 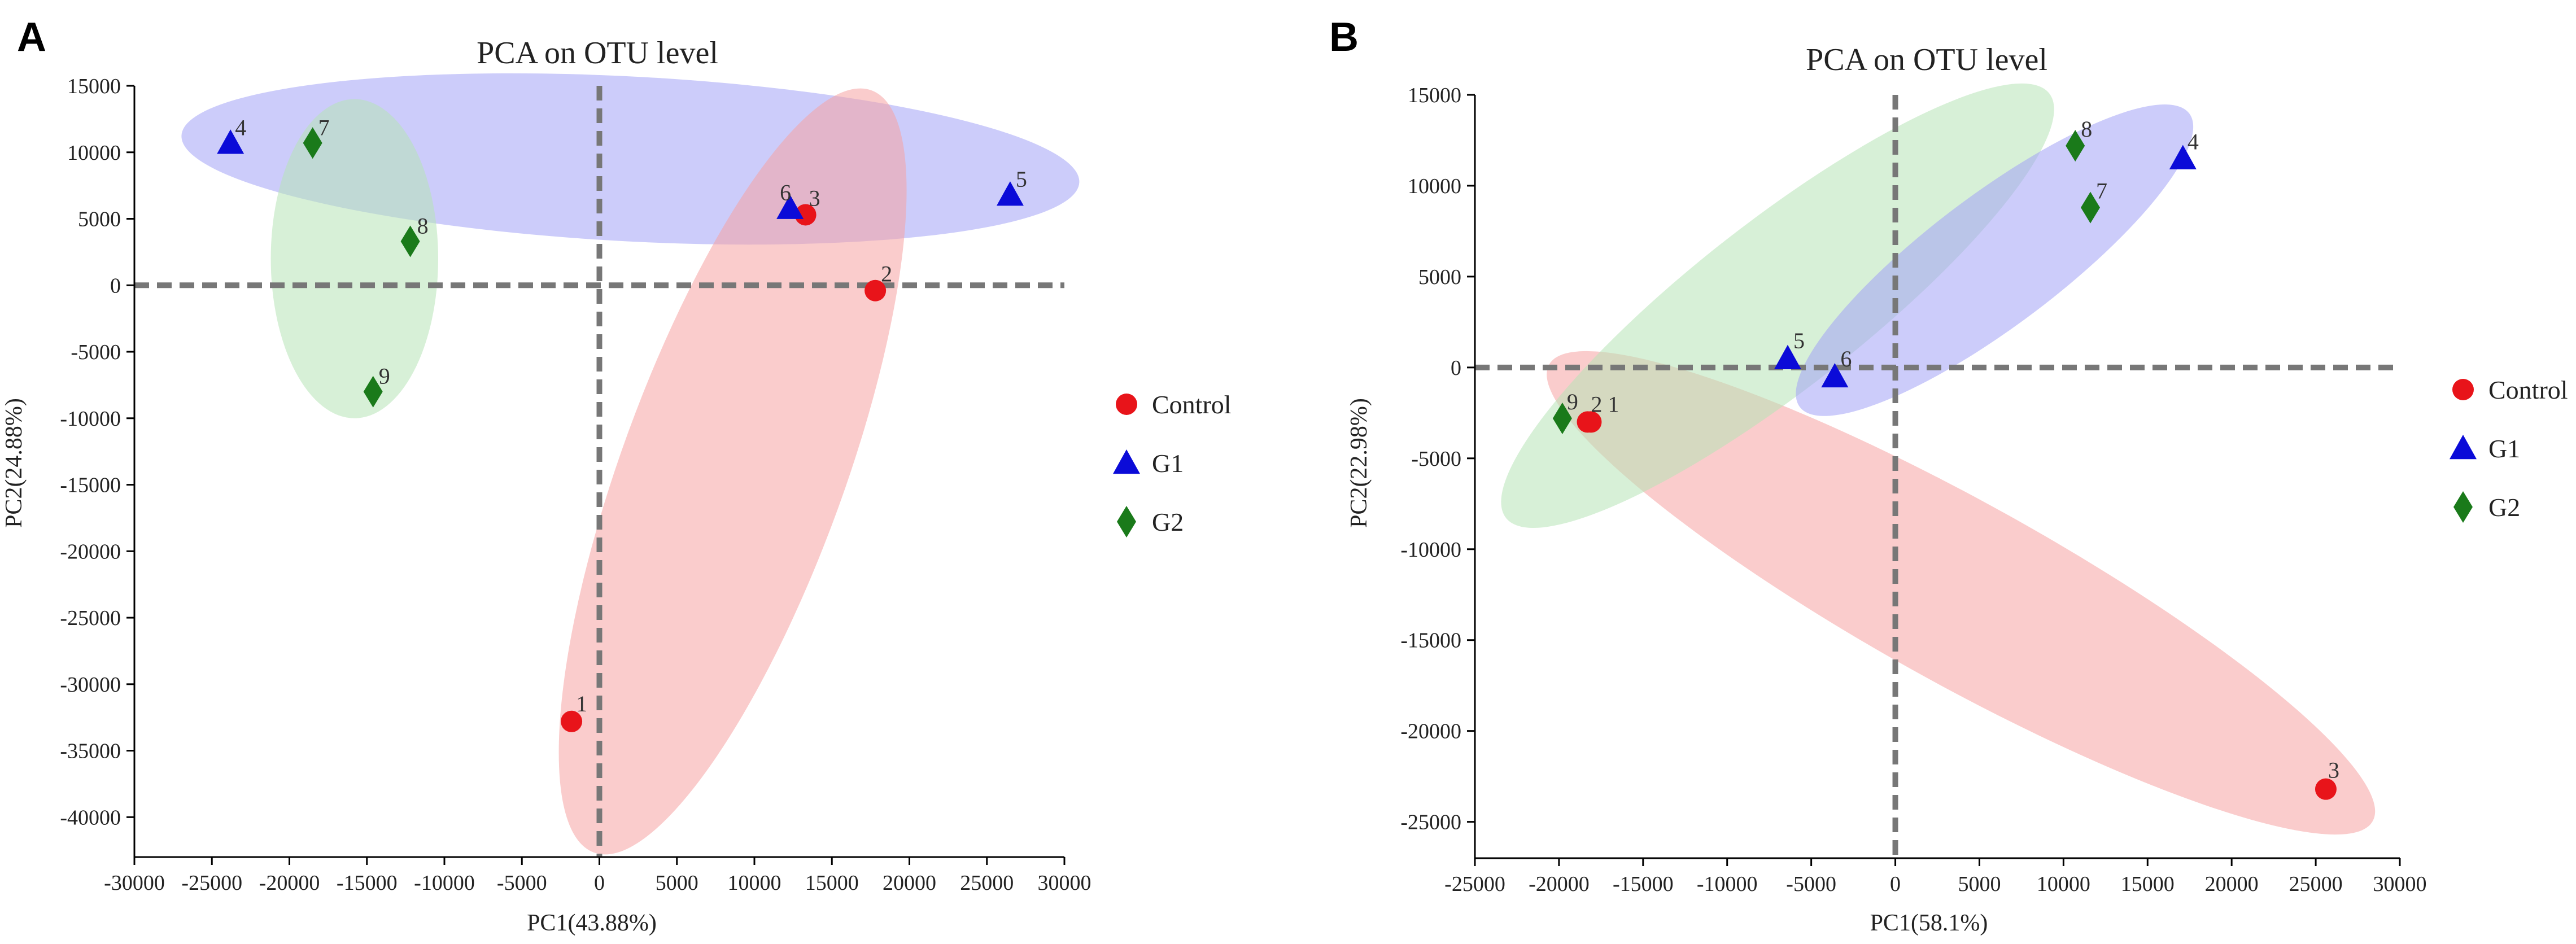 I want to click on point-label: 2, so click(x=1597, y=404).